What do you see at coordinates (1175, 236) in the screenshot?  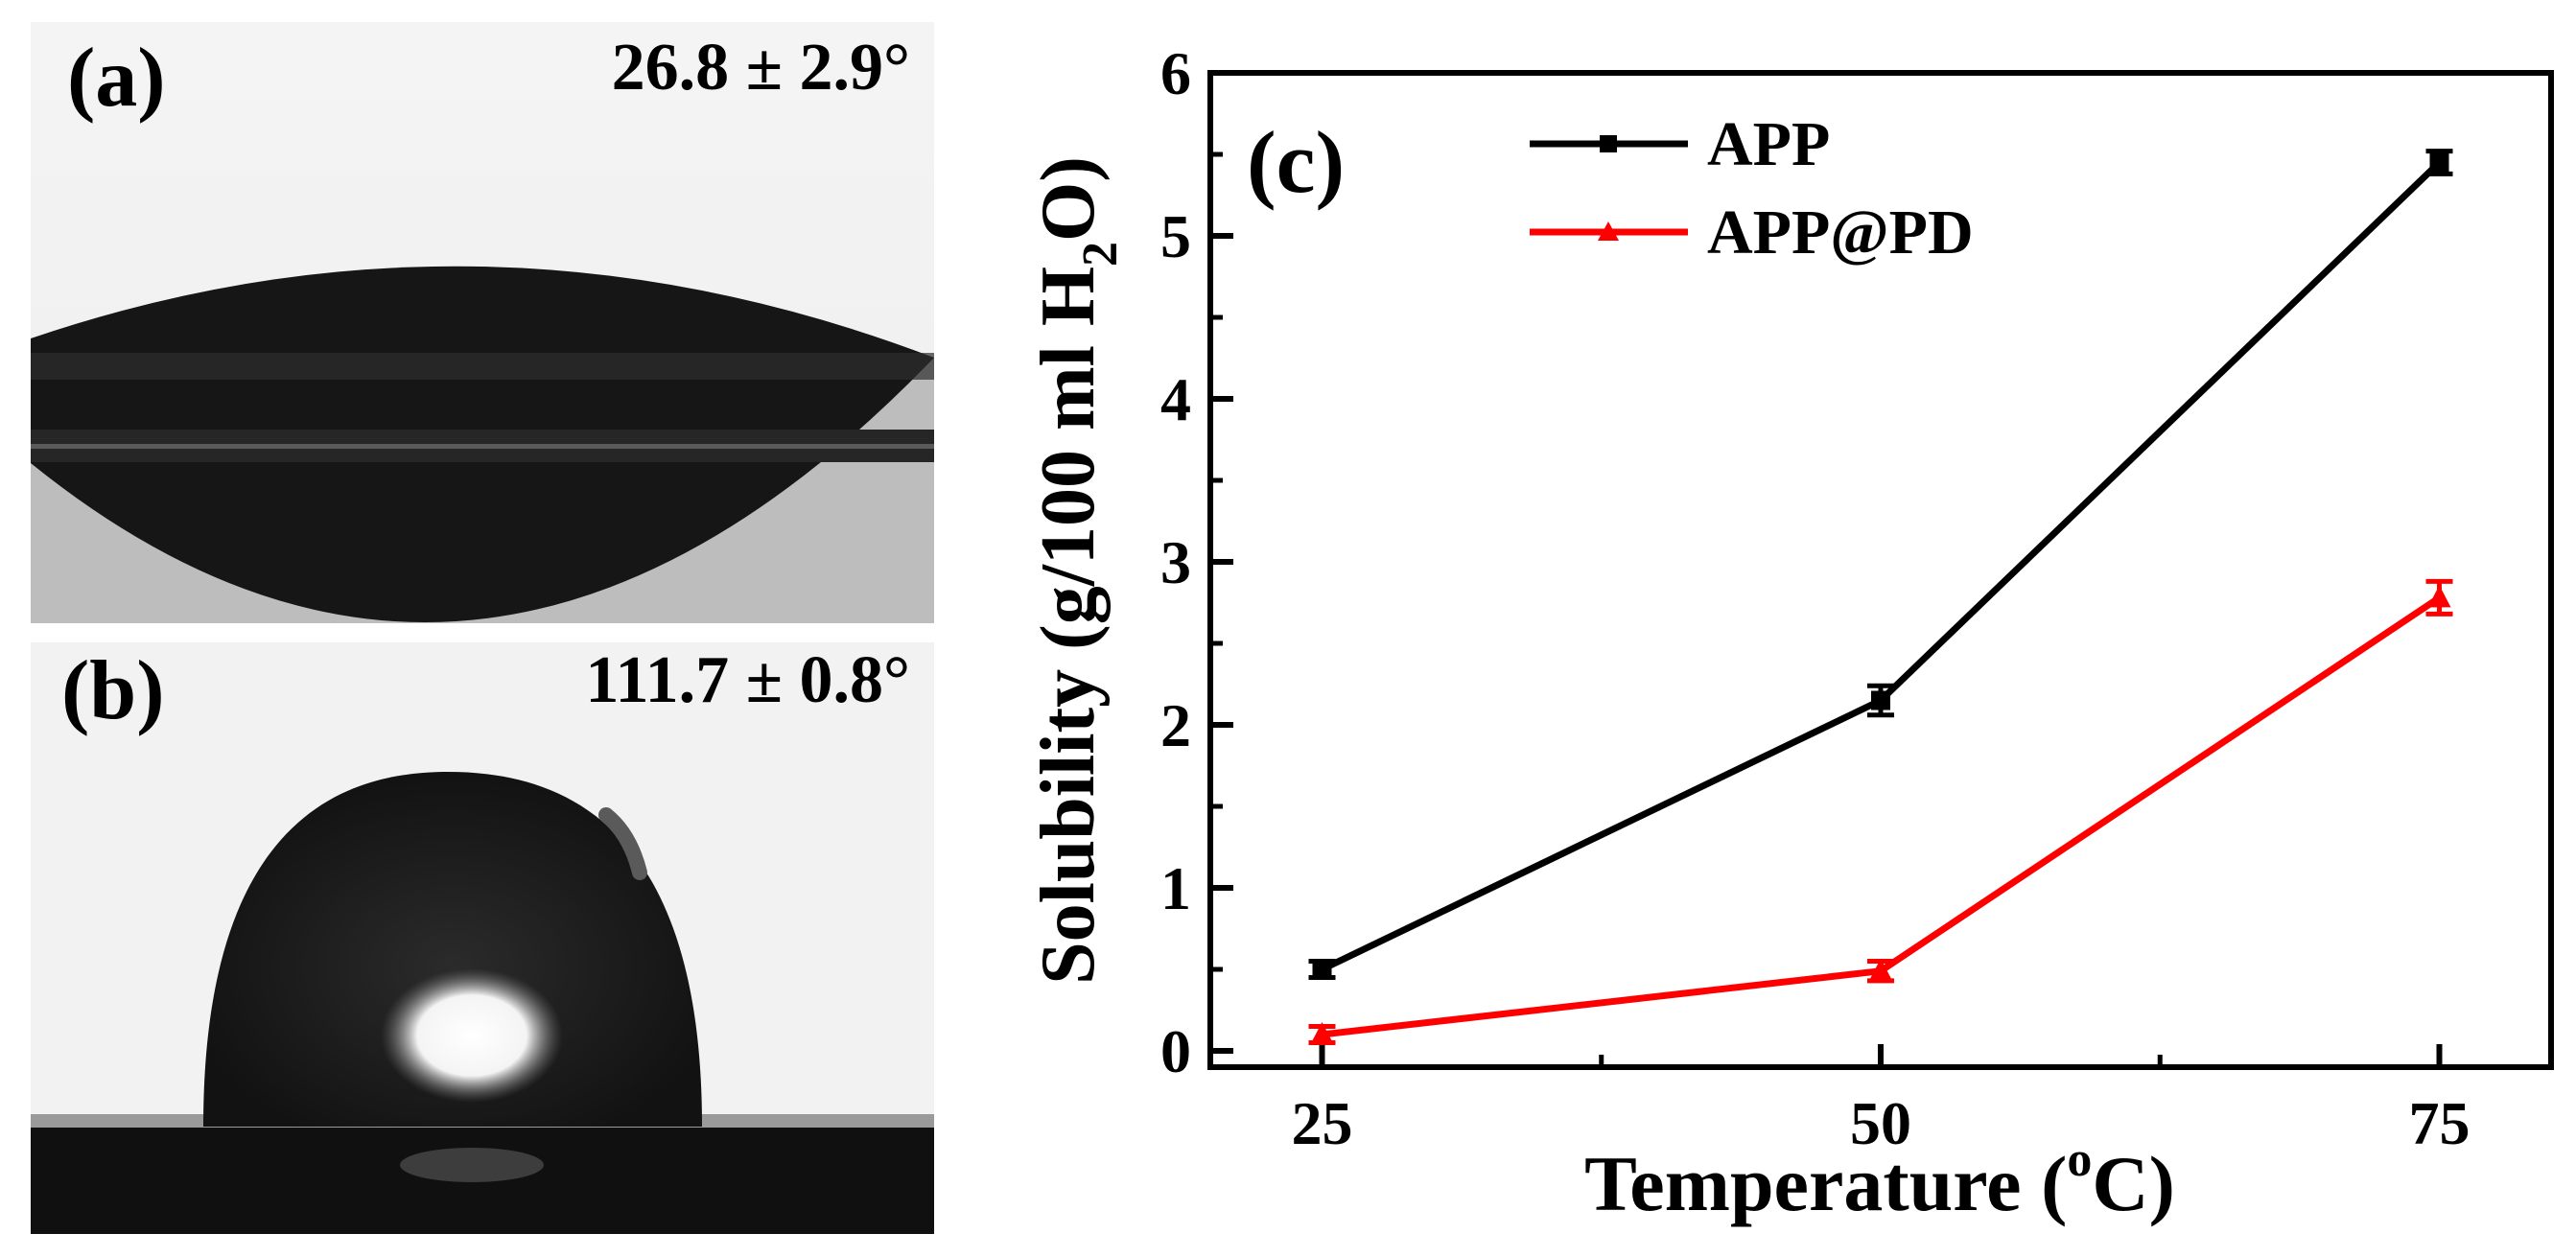 I see `y-tick-label-5: 5` at bounding box center [1175, 236].